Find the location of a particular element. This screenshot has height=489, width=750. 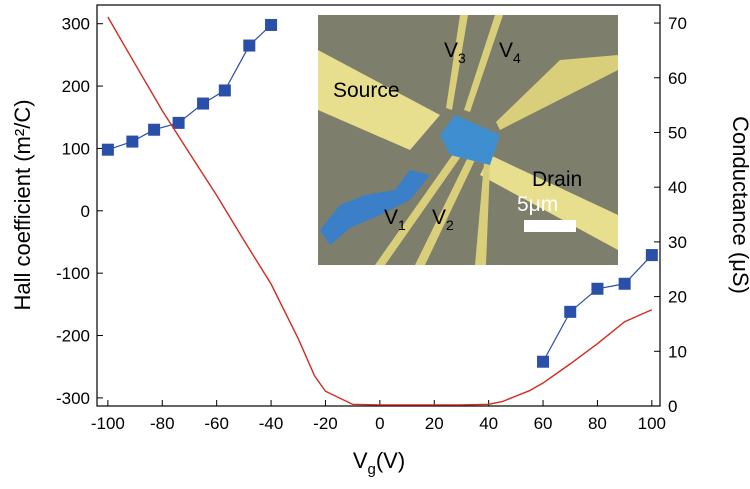

y2-tick-label: 40 is located at coordinates (677, 187).